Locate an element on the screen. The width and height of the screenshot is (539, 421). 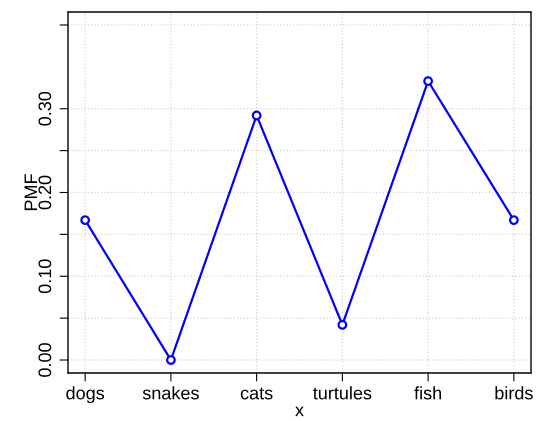
x-tick-label: dogs is located at coordinates (85, 395).